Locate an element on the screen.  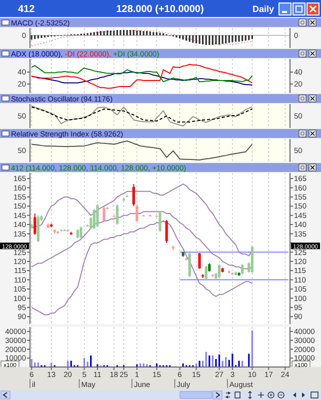
text: 412 is located at coordinates (27, 9).